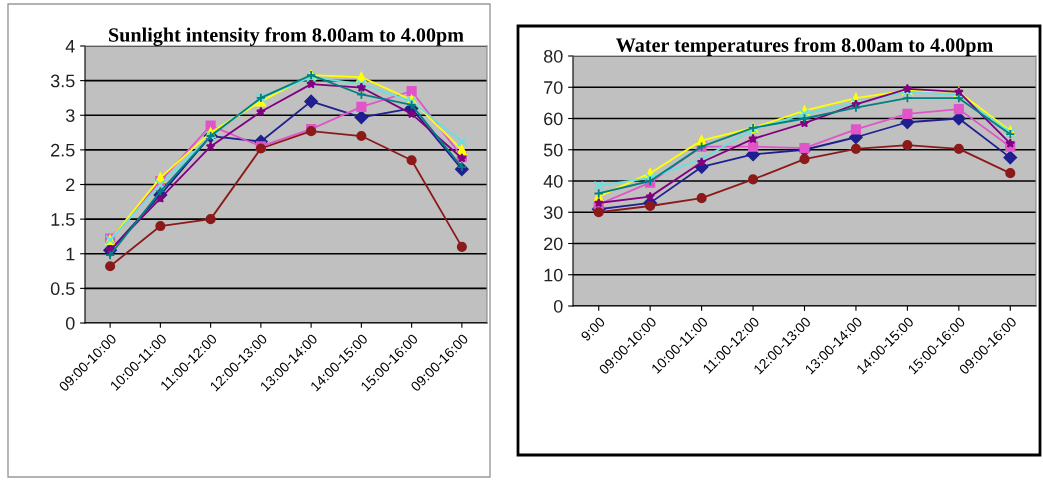 The height and width of the screenshot is (481, 1043). I want to click on y-tick-label: 2.5, so click(63, 150).